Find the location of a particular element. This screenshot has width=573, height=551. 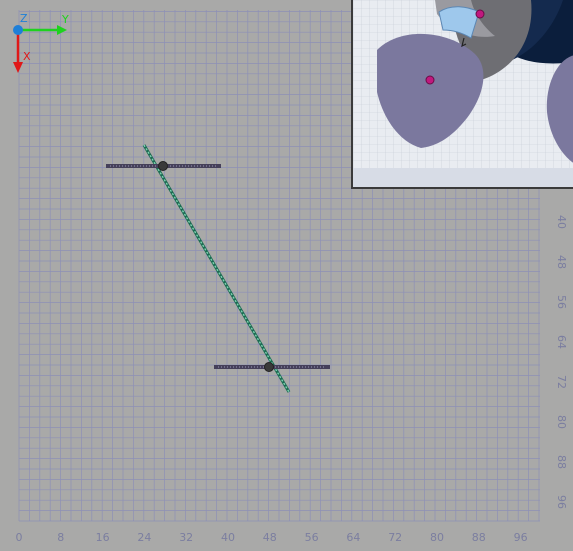

y-axis-label: Y is located at coordinates (65, 19).